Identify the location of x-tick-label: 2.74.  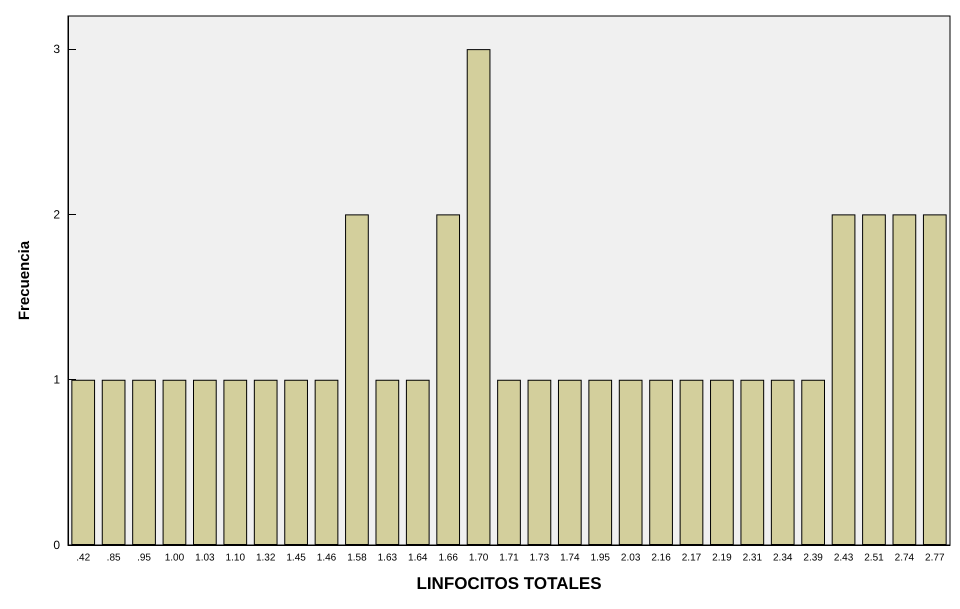
(904, 558).